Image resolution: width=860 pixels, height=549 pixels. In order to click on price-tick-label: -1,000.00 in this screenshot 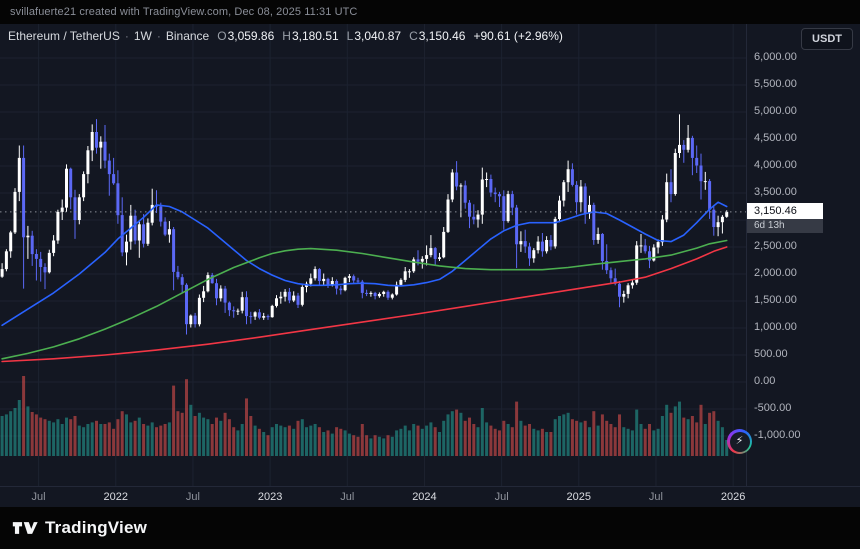, I will do `click(777, 435)`.